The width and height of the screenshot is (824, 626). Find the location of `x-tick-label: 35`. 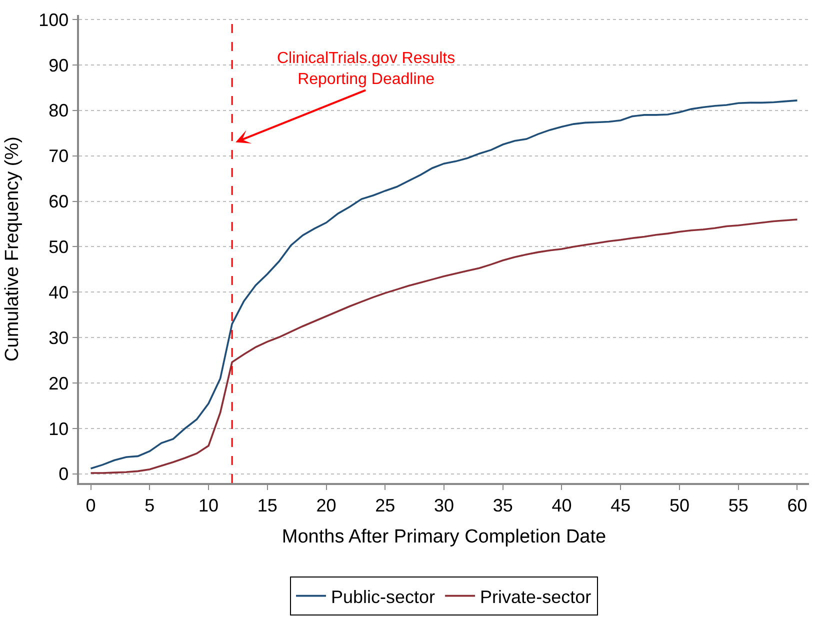

x-tick-label: 35 is located at coordinates (502, 505).